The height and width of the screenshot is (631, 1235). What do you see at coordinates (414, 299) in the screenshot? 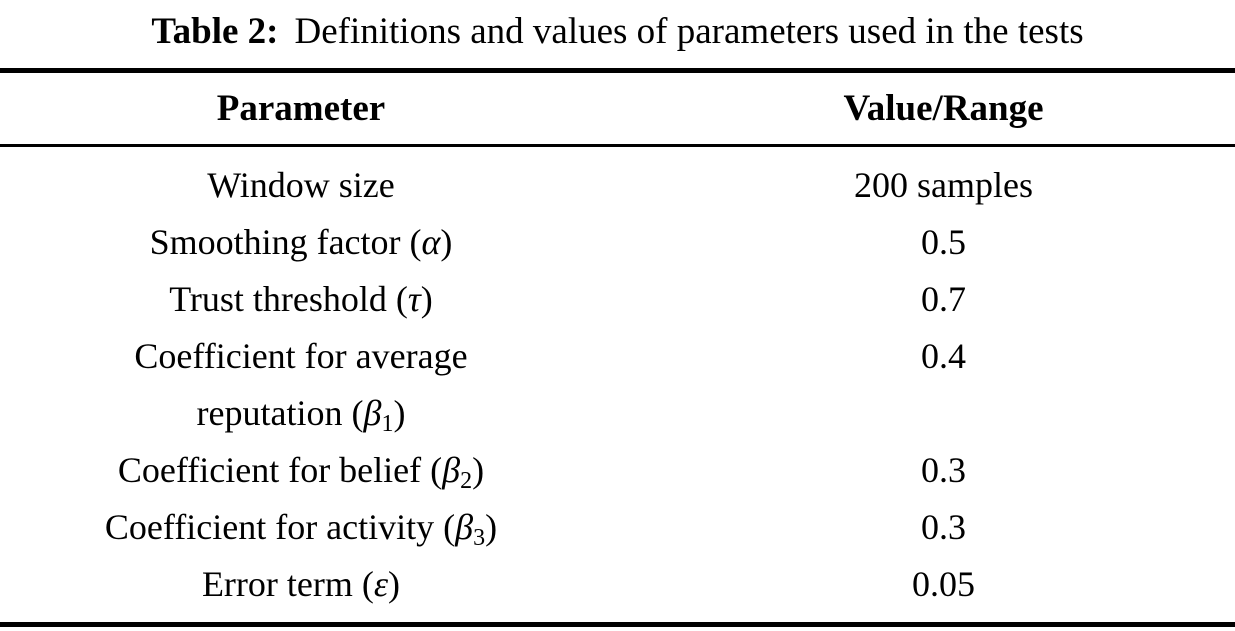
I see `greek-symbol: τ` at bounding box center [414, 299].